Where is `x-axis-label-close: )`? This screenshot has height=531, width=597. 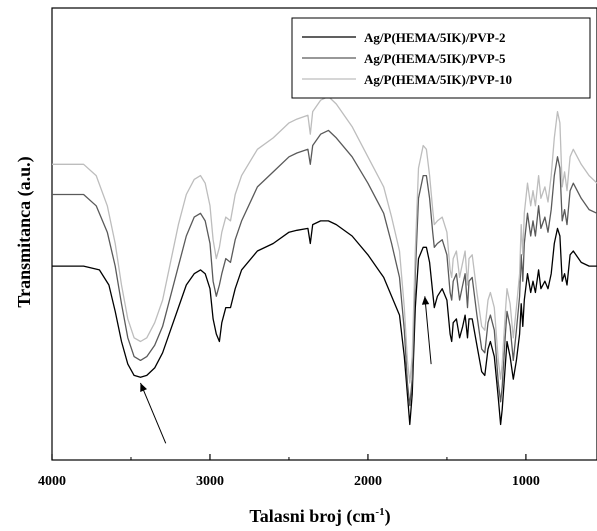 x-axis-label-close: ) is located at coordinates (388, 516).